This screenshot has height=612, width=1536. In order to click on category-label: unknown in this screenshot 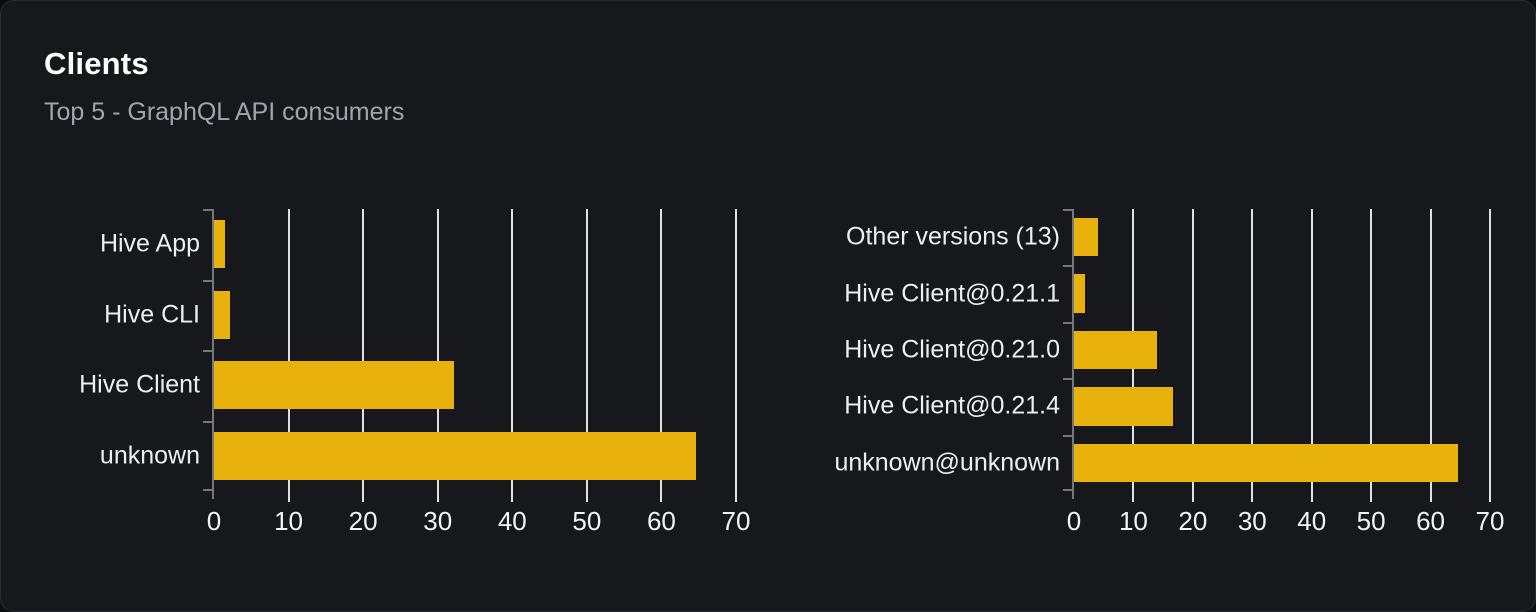, I will do `click(149, 455)`.